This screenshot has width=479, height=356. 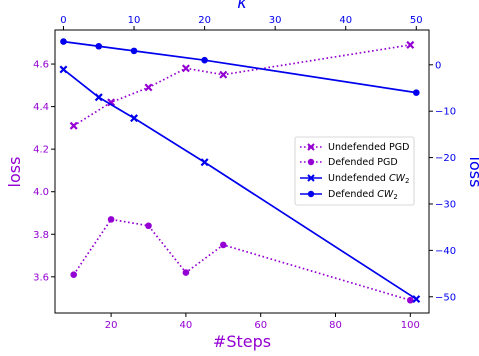 I want to click on legend-label-undefended-cw2: Undefended CW2, so click(x=369, y=179).